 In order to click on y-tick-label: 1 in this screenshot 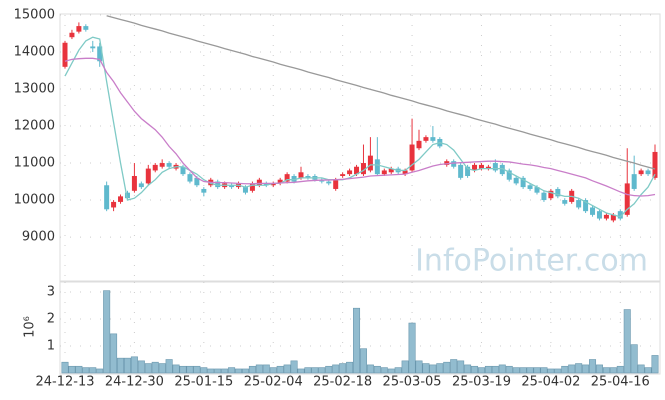, I will do `click(51, 345)`.